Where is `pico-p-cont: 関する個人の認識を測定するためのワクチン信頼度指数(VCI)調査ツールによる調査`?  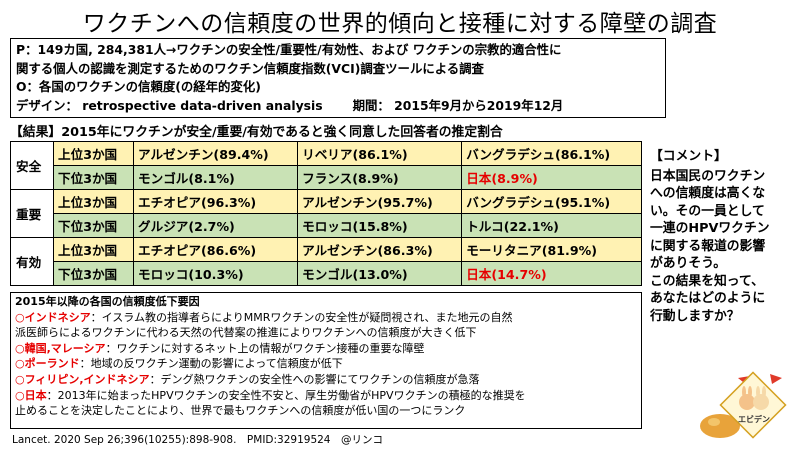 pico-p-cont: 関する個人の認識を測定するためのワクチン信頼度指数(VCI)調査ツールによる調査 is located at coordinates (250, 68).